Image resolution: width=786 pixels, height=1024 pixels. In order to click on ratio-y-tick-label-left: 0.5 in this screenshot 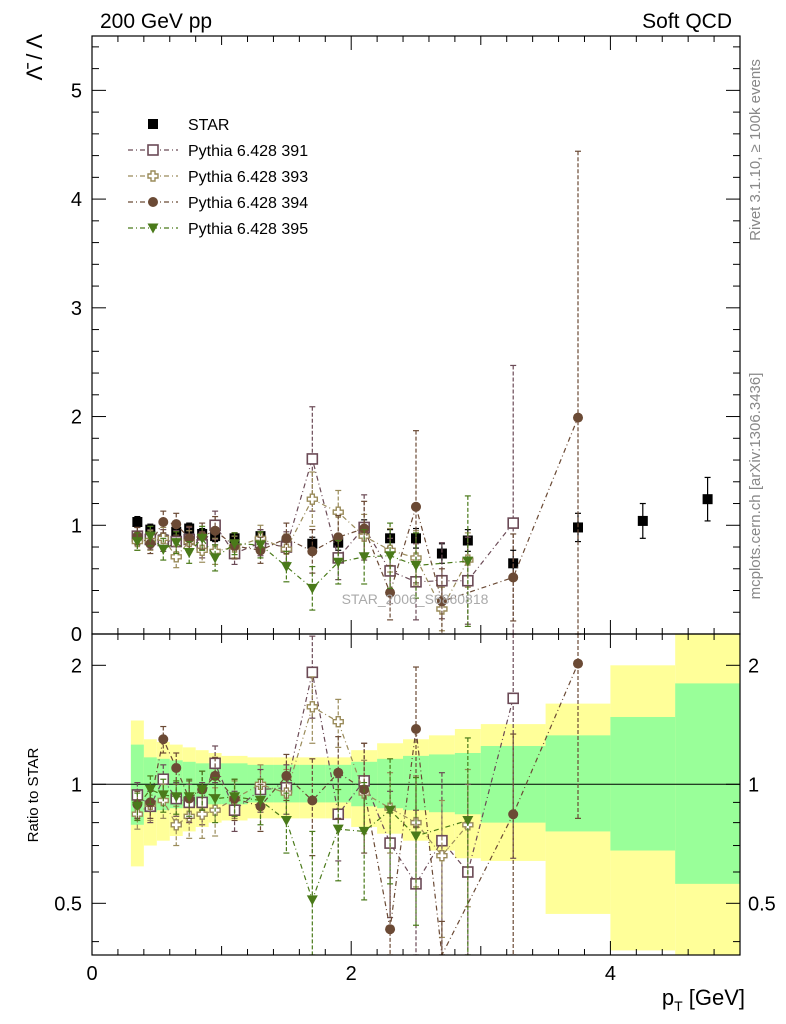, I will do `click(68, 904)`.